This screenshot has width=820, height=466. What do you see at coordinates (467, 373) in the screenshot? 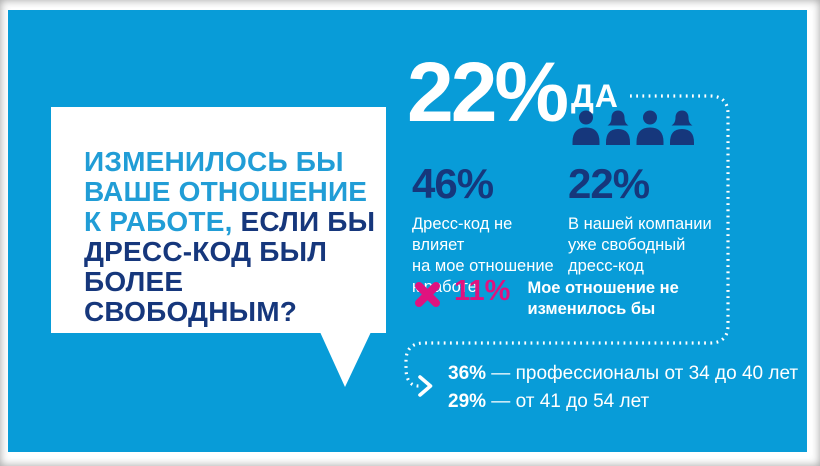
I see `age-value: 36%` at bounding box center [467, 373].